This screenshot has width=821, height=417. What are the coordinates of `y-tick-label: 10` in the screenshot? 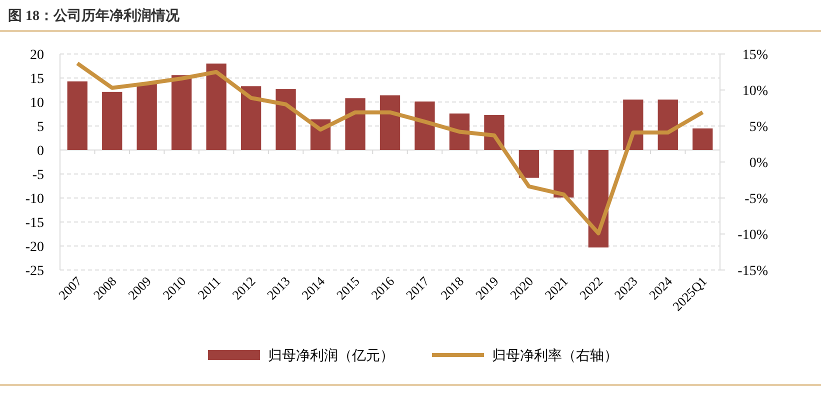 It's located at (37, 103).